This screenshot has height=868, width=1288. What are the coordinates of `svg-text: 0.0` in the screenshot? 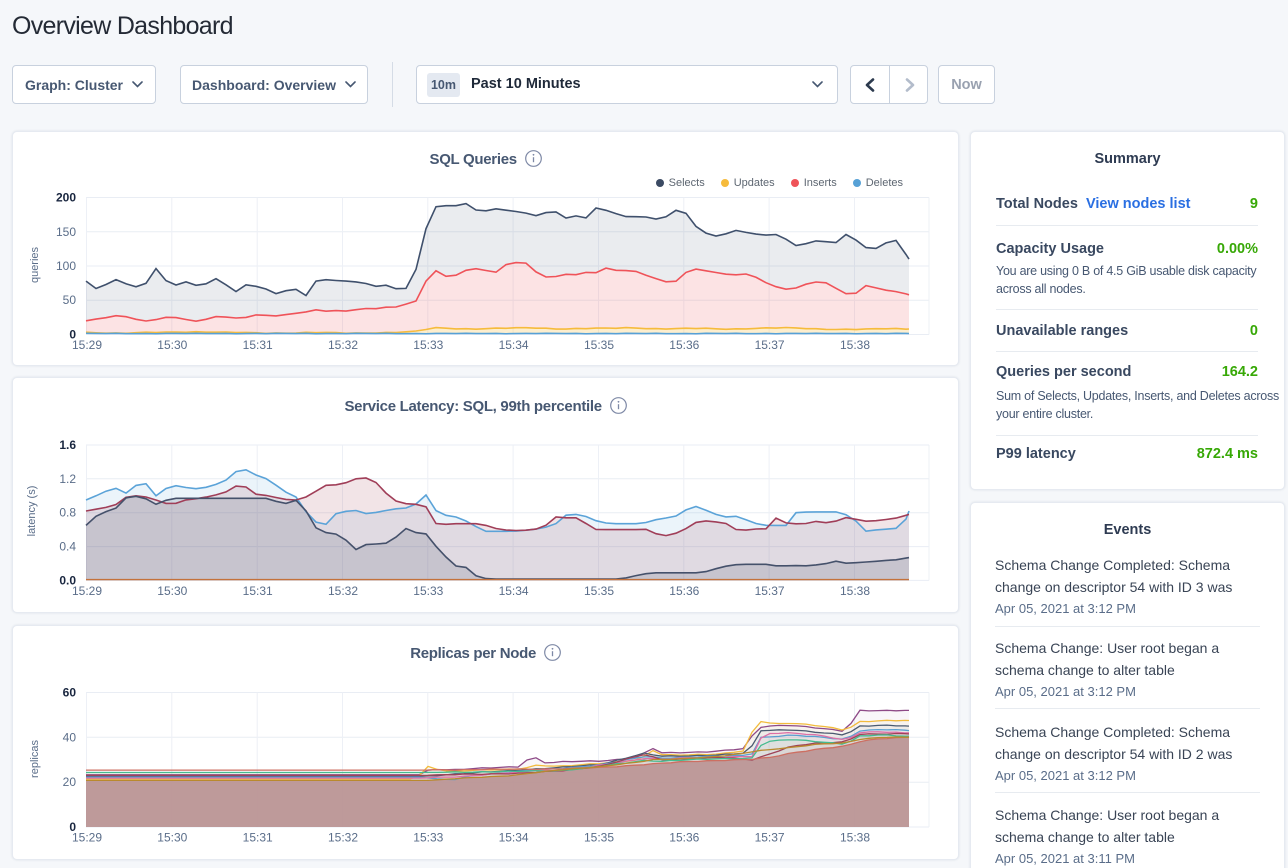 It's located at (67, 580).